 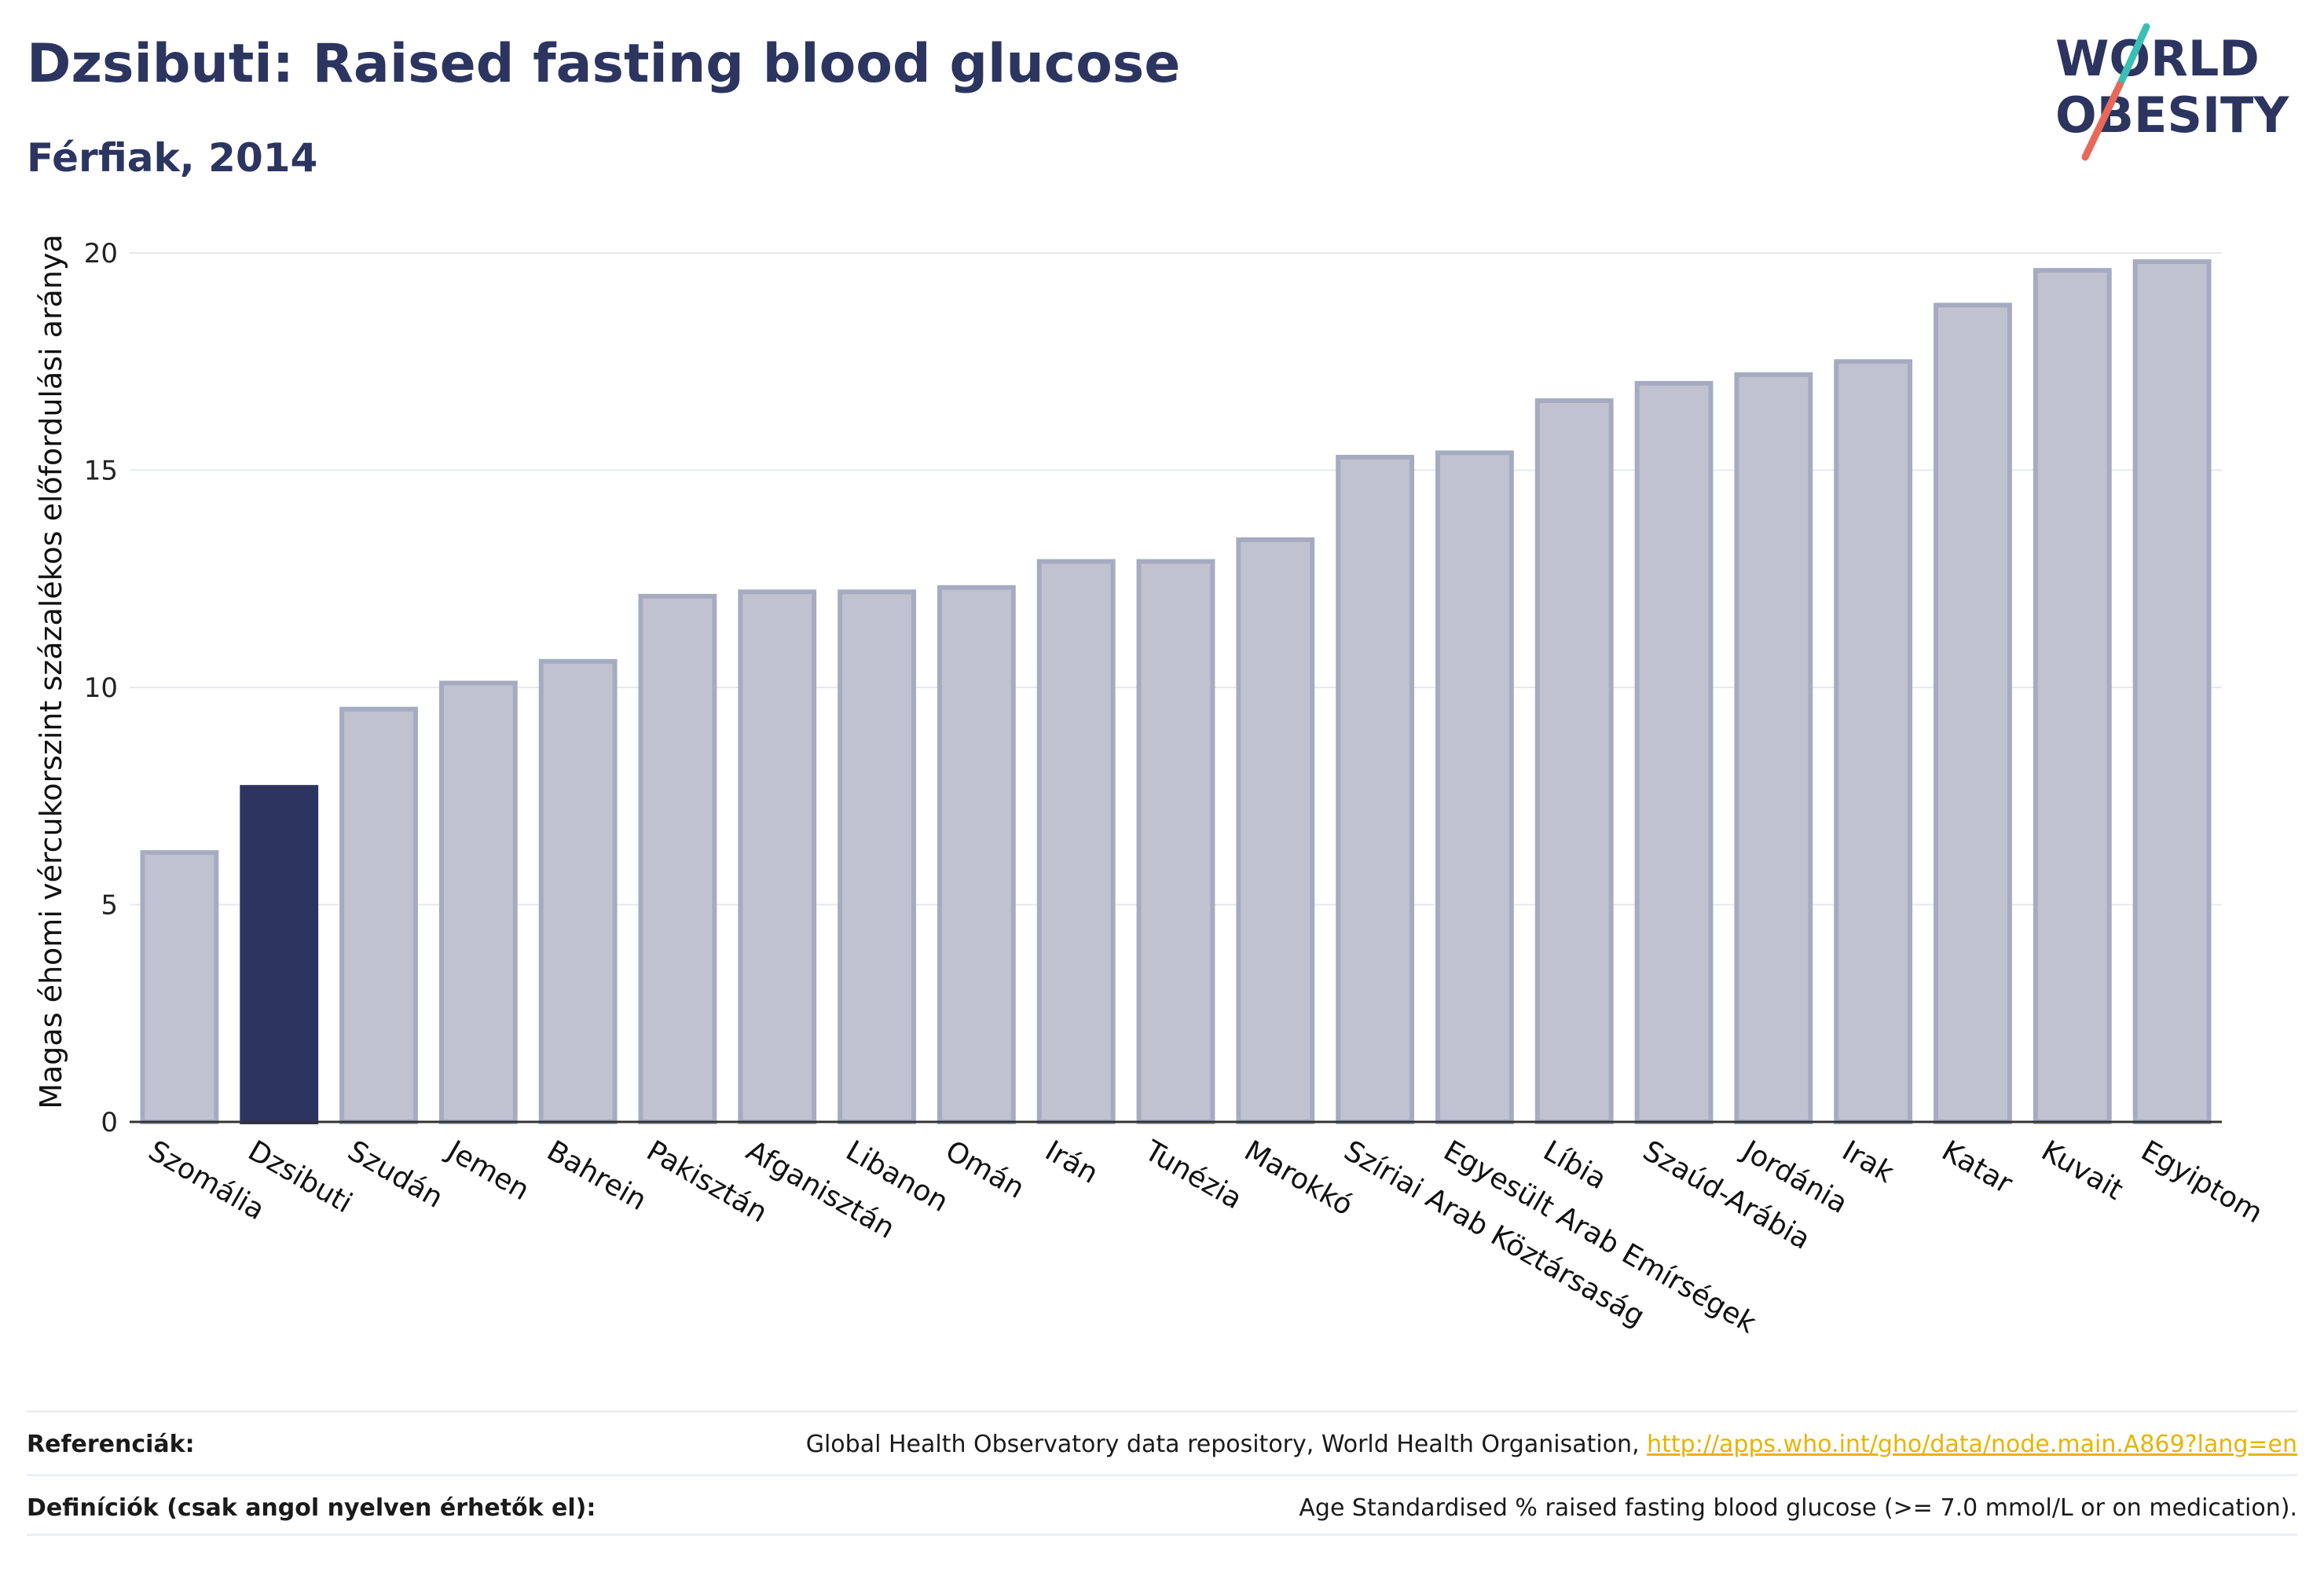 What do you see at coordinates (1071, 1162) in the screenshot?
I see `x-tick-label: Irán` at bounding box center [1071, 1162].